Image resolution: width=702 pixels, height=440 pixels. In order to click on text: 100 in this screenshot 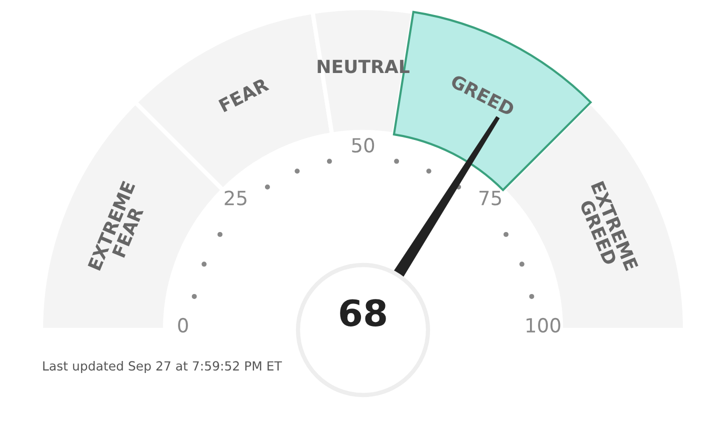, I will do `click(543, 325)`.